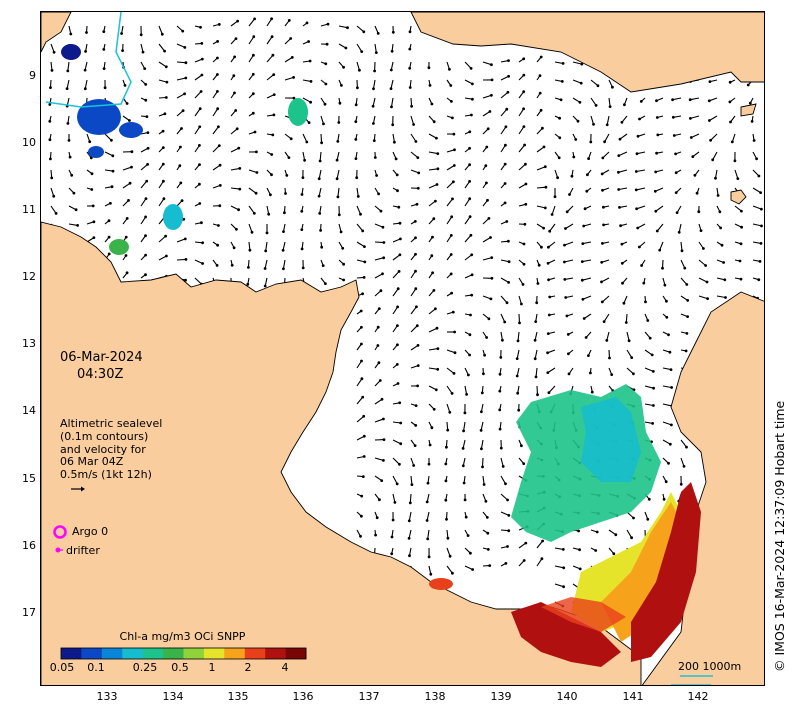 This screenshot has height=716, width=792. I want to click on colorbar-title: Chl-a mg/m3 OCi SNPP, so click(182, 636).